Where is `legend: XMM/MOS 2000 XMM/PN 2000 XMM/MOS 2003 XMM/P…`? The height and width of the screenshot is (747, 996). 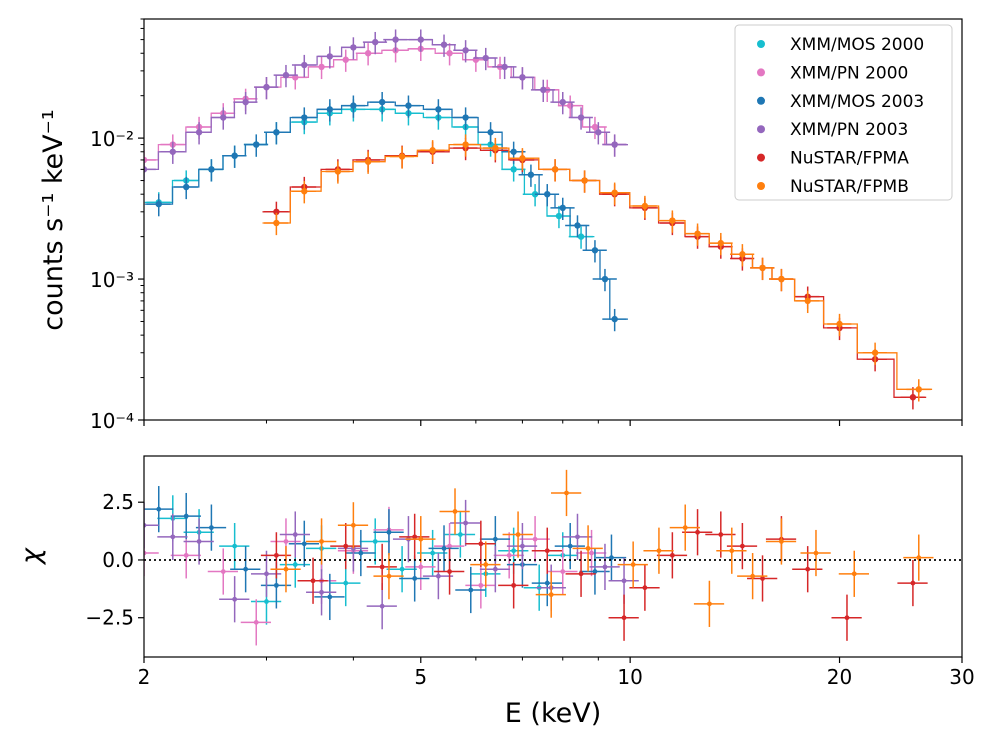 legend: XMM/MOS 2000 XMM/PN 2000 XMM/MOS 2003 XMM/P… is located at coordinates (843, 112).